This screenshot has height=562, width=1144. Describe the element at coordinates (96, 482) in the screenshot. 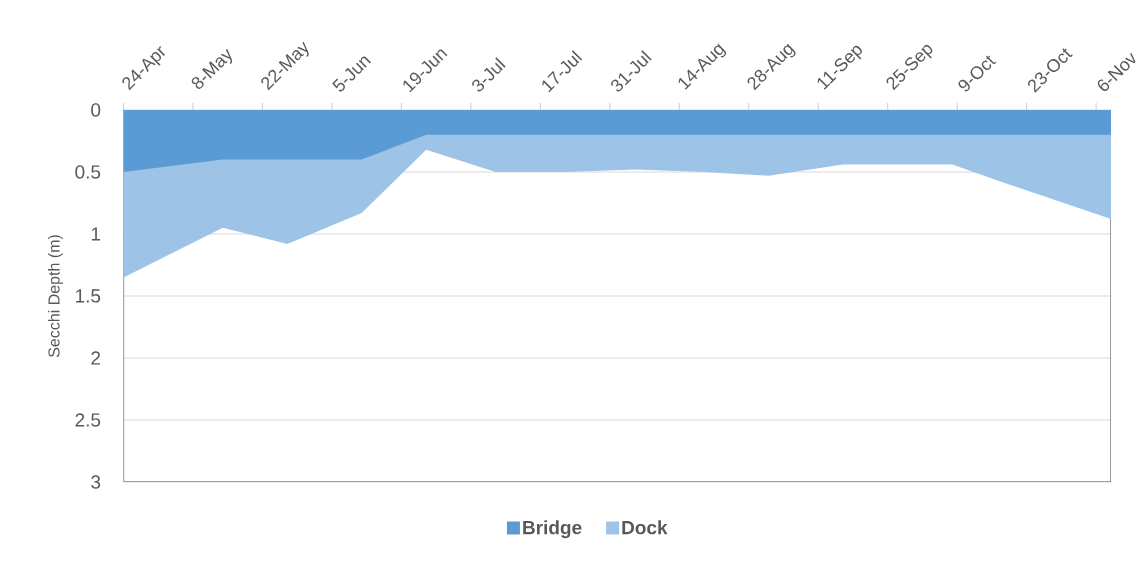

I see `y-tick-label: 3` at that location.